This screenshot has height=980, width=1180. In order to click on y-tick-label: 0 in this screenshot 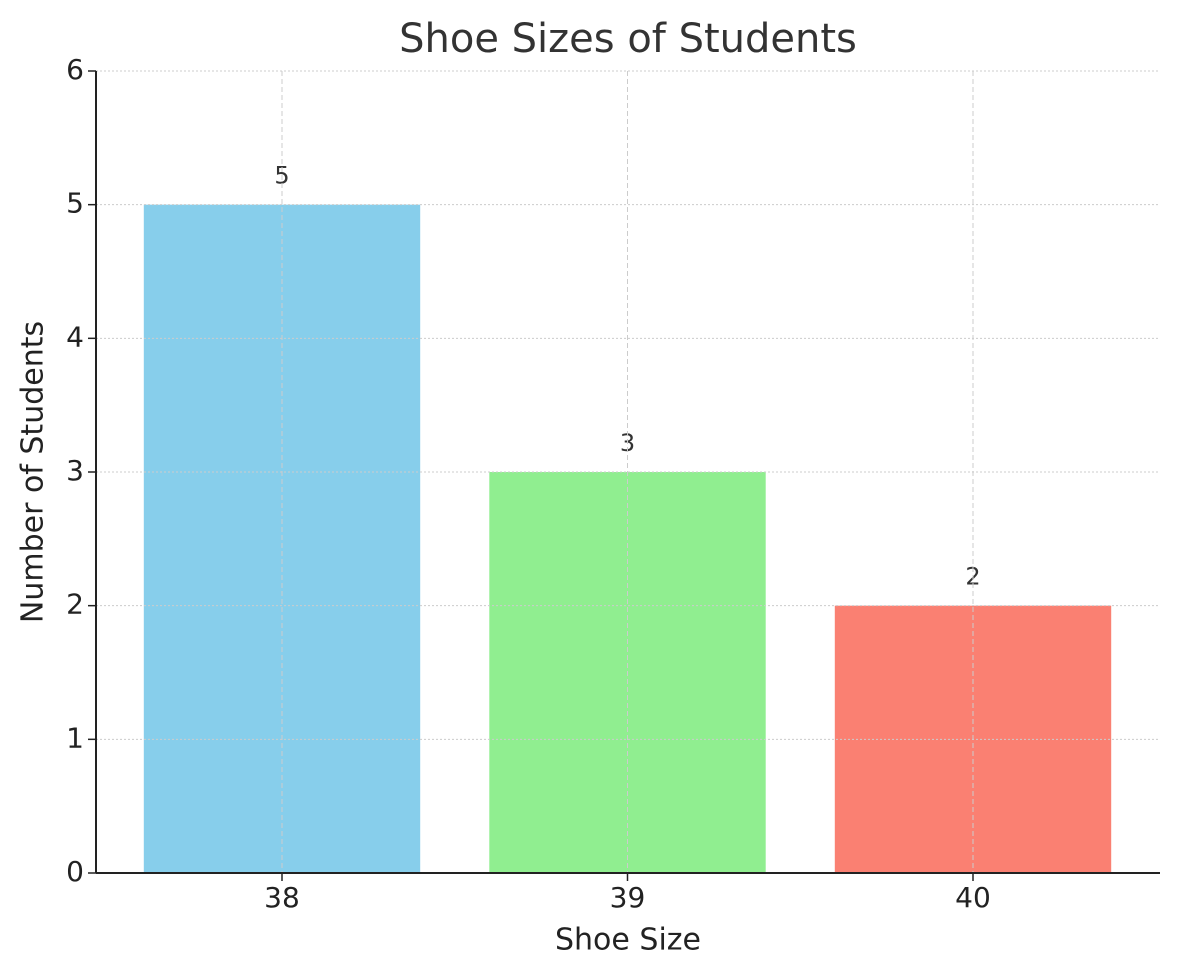, I will do `click(75, 871)`.